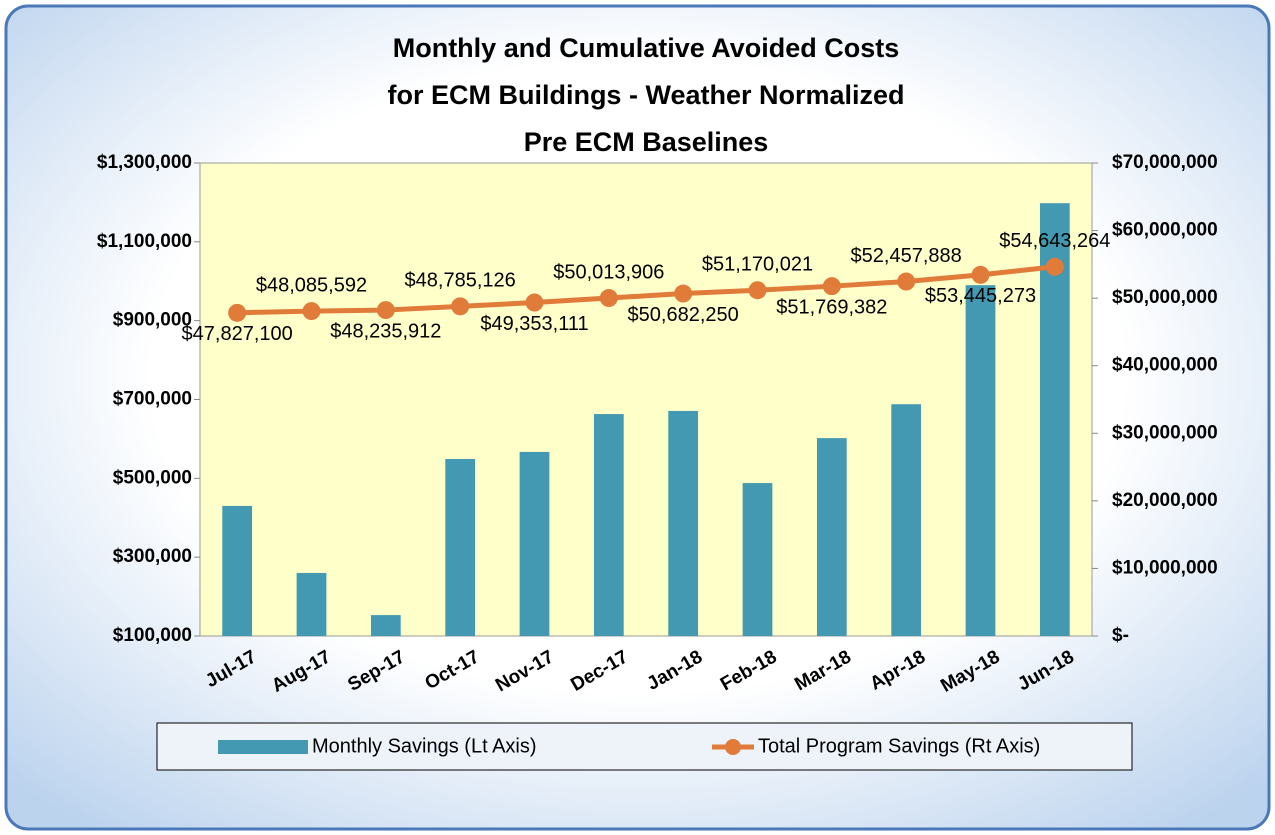 The width and height of the screenshot is (1275, 835). What do you see at coordinates (152, 556) in the screenshot?
I see `y-tick-label: $300,000` at bounding box center [152, 556].